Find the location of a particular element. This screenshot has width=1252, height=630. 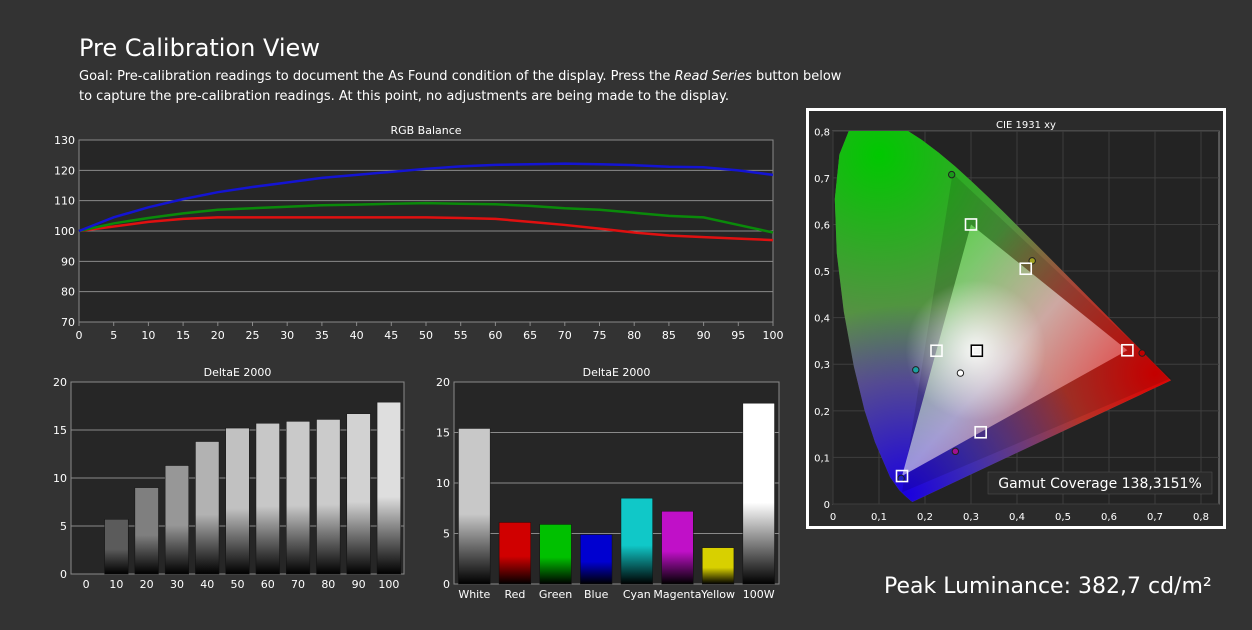

measured-point-red is located at coordinates (1142, 353).